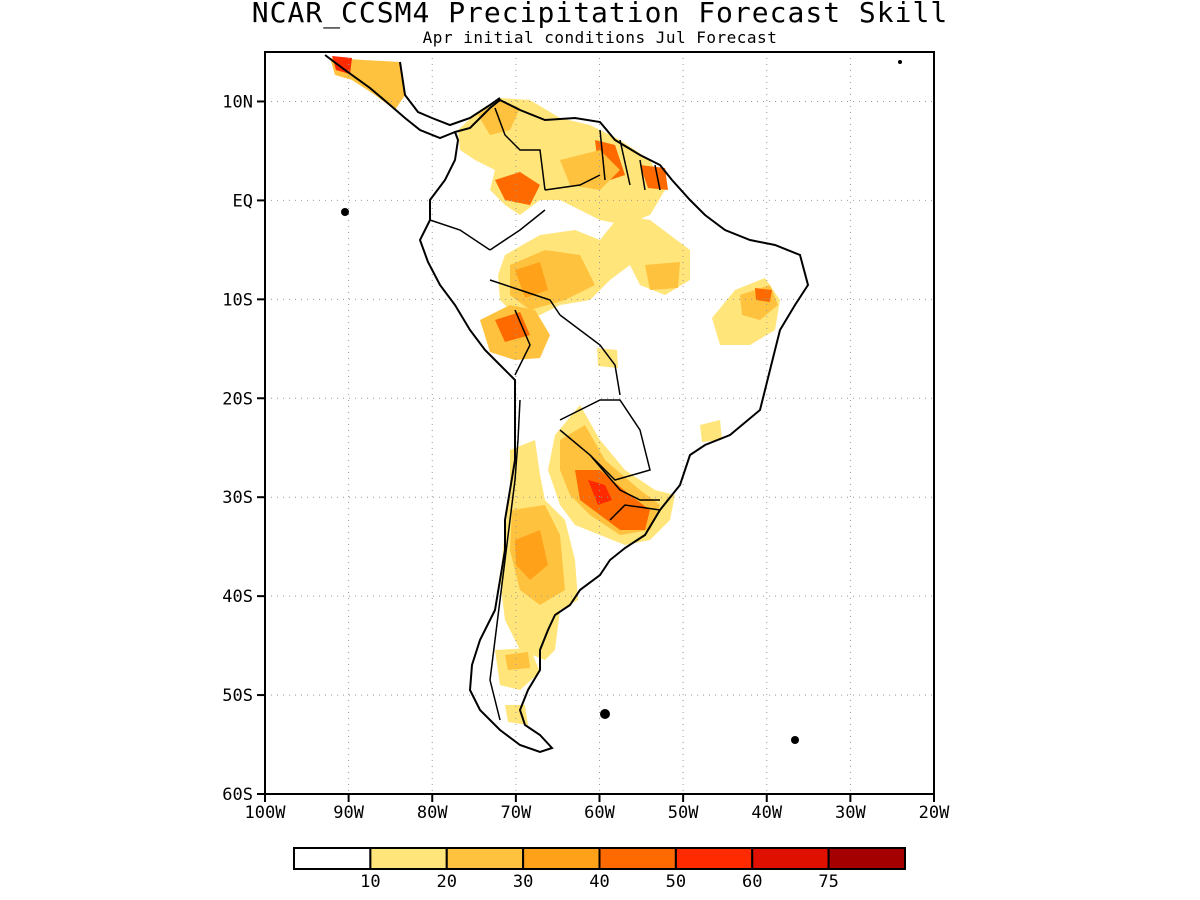 This screenshot has width=1200, height=900. I want to click on skill-patch-andes-high, so click(531, 555).